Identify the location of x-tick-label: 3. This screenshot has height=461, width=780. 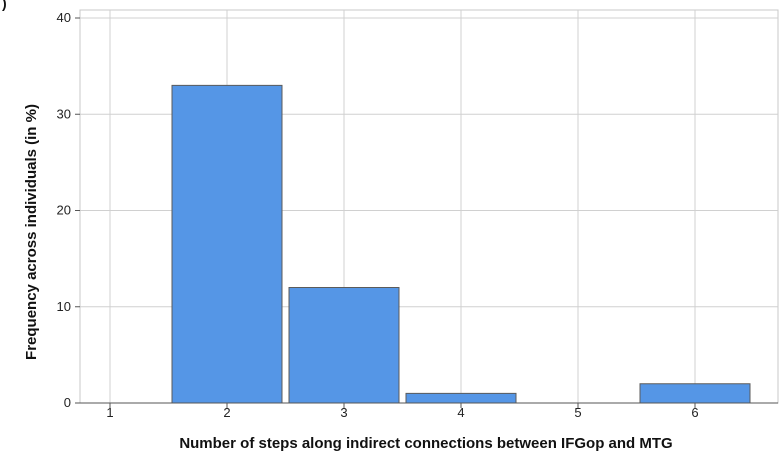
(343, 412).